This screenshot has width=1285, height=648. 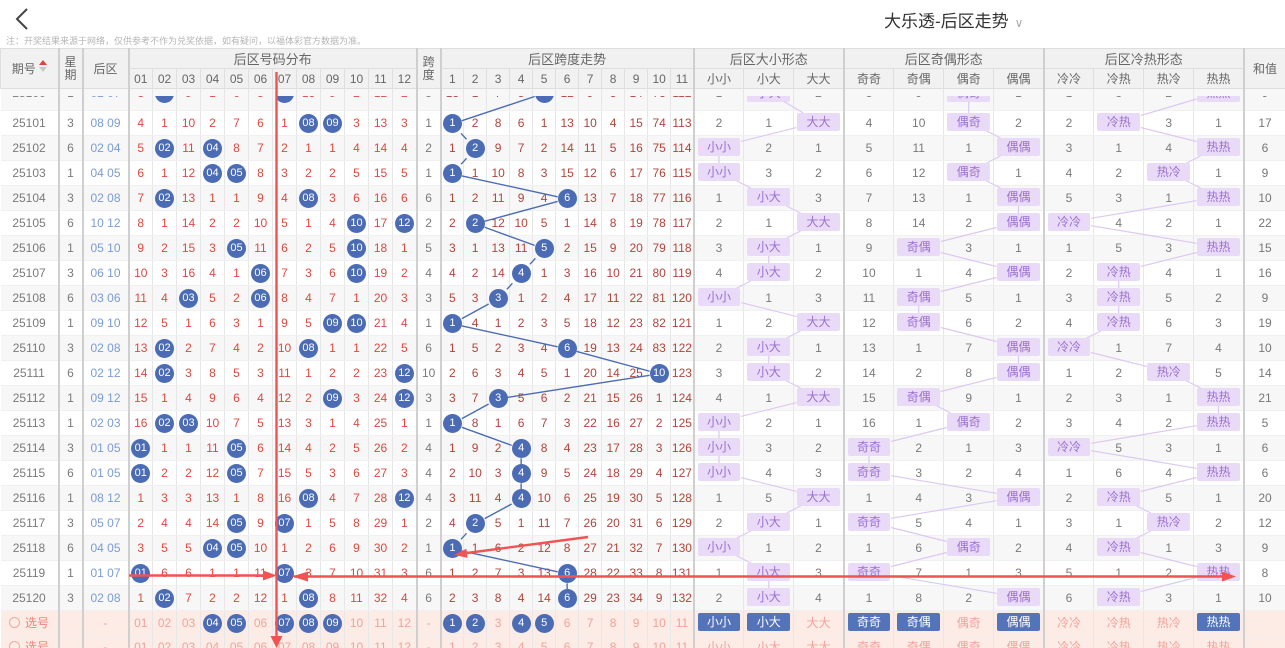 I want to click on pick-select-button: 奇奇, so click(x=869, y=622).